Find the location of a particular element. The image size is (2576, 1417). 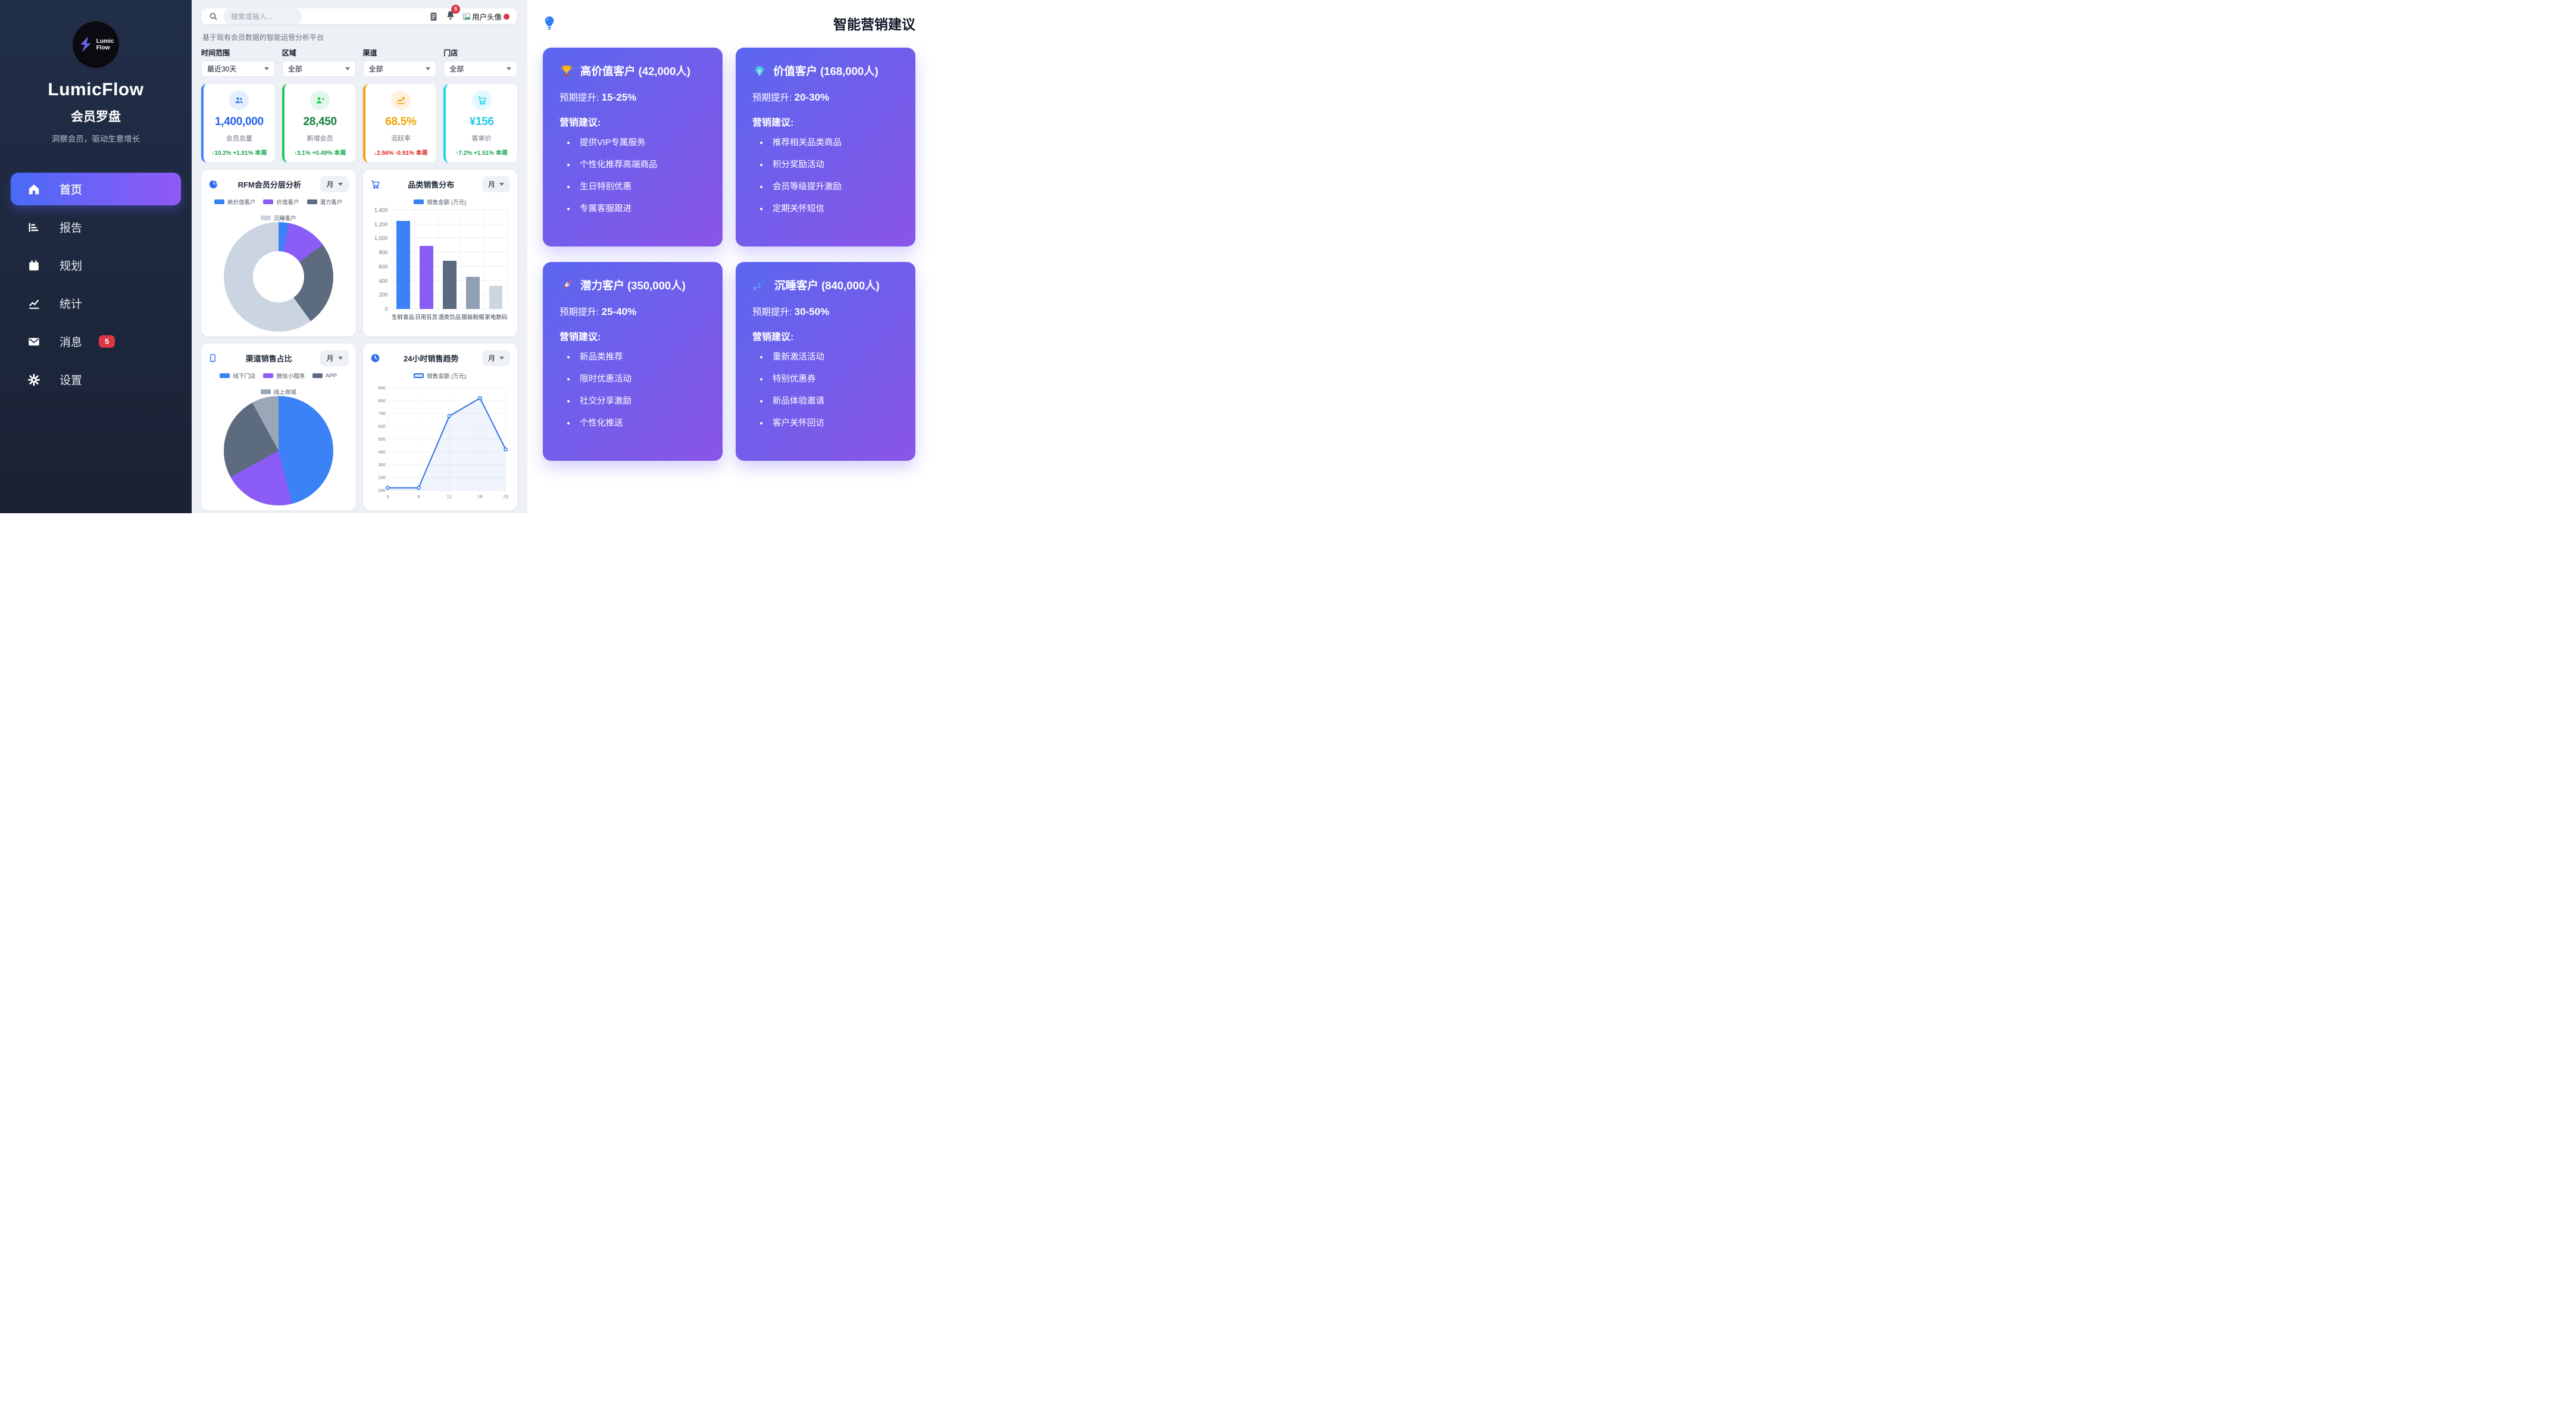

sidebar-item-label: 首页 is located at coordinates (71, 190).